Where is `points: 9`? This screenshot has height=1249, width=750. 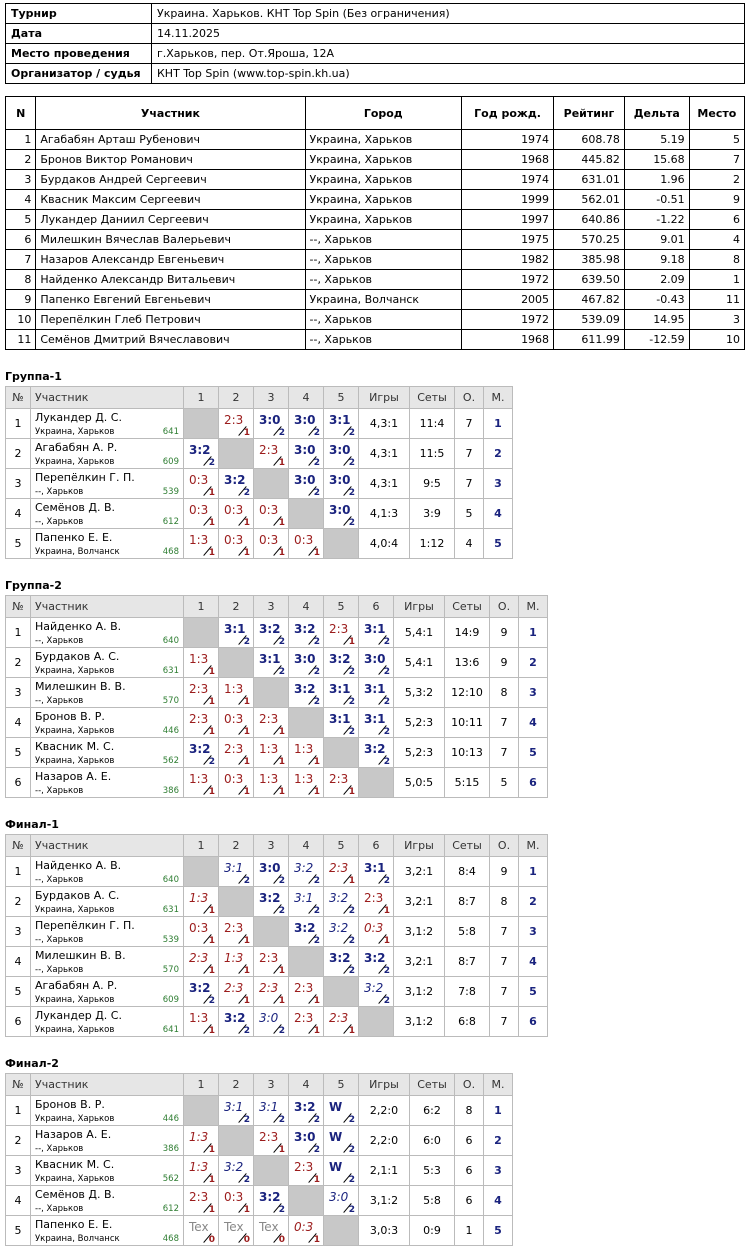
points: 9 is located at coordinates (504, 871).